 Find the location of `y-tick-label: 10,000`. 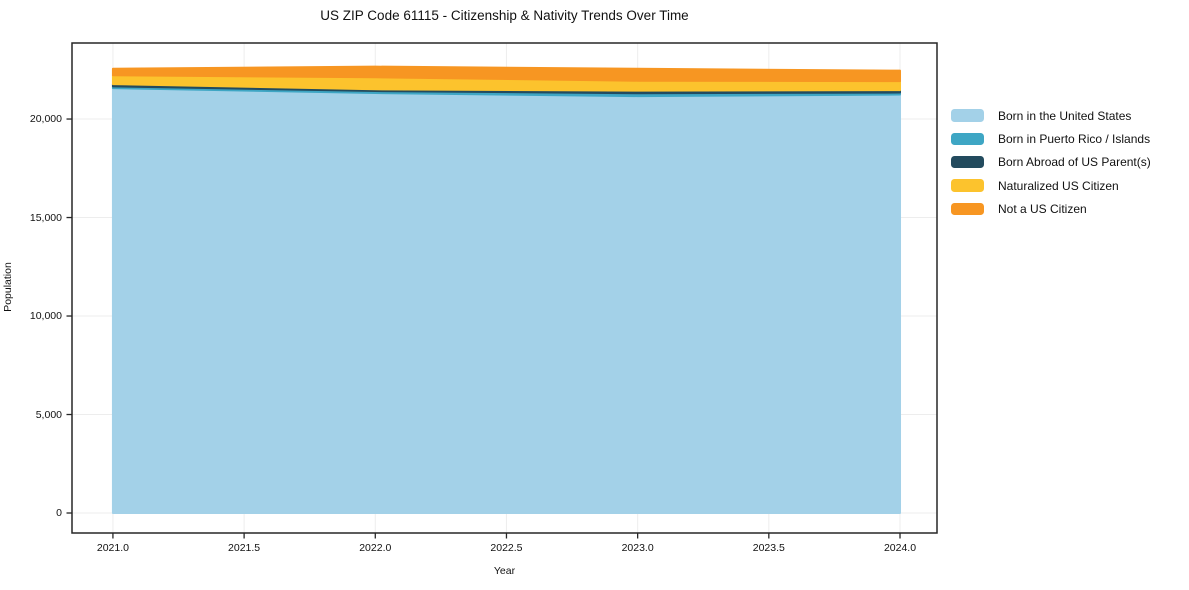

y-tick-label: 10,000 is located at coordinates (45, 316).